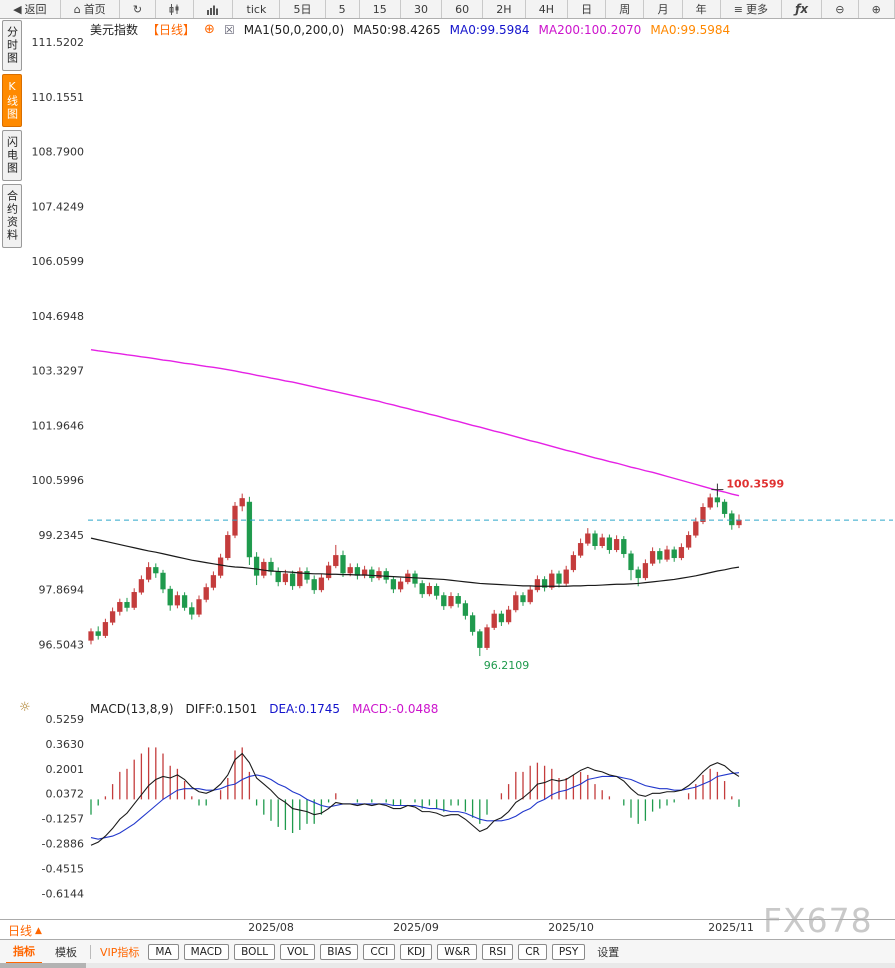 The width and height of the screenshot is (895, 968). What do you see at coordinates (38, 930) in the screenshot?
I see `chevron-up-icon: ▲` at bounding box center [38, 930].